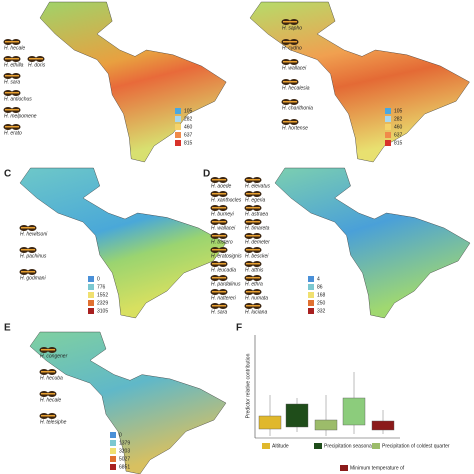  Describe the element at coordinates (120, 435) in the screenshot. I see `legend-label: 0` at that location.